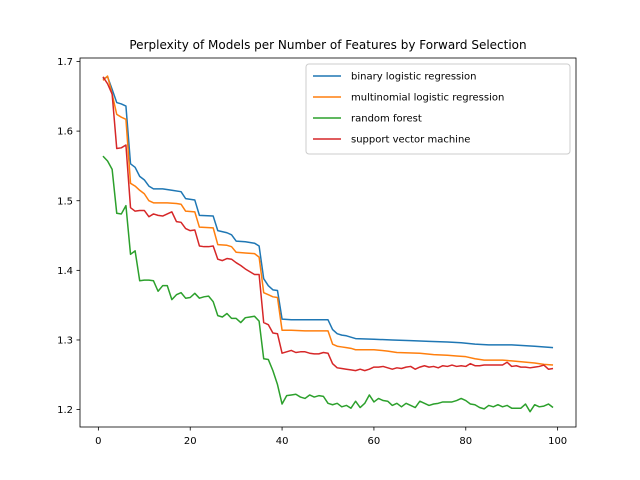 The width and height of the screenshot is (640, 480). What do you see at coordinates (557, 441) in the screenshot?
I see `x-tick-label: 100` at bounding box center [557, 441].